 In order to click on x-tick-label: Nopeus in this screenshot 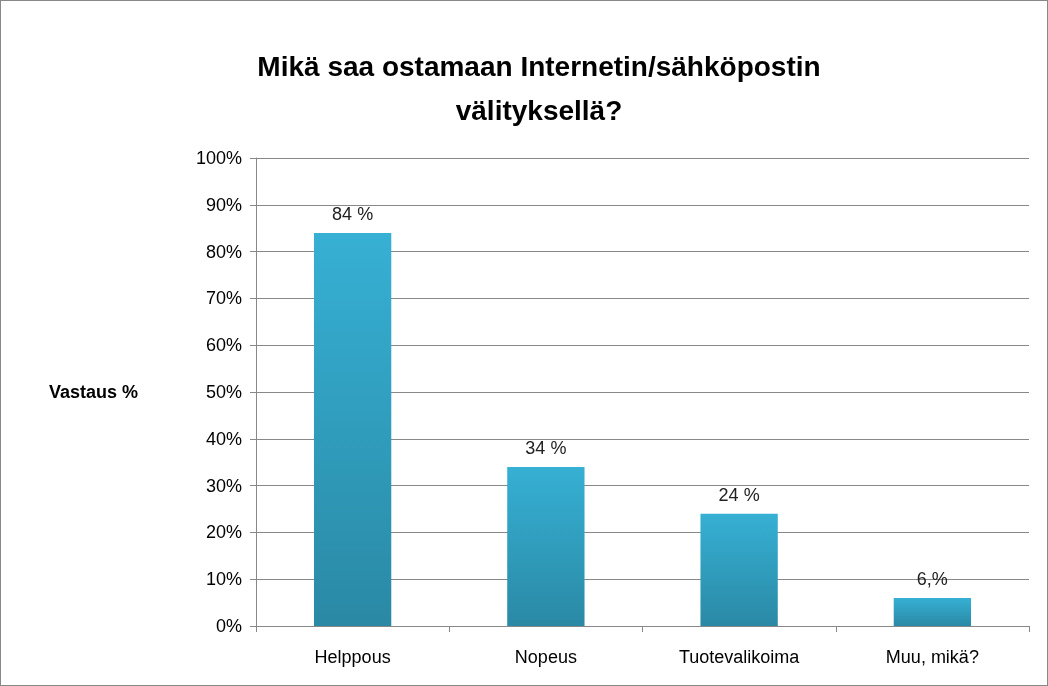, I will do `click(545, 657)`.